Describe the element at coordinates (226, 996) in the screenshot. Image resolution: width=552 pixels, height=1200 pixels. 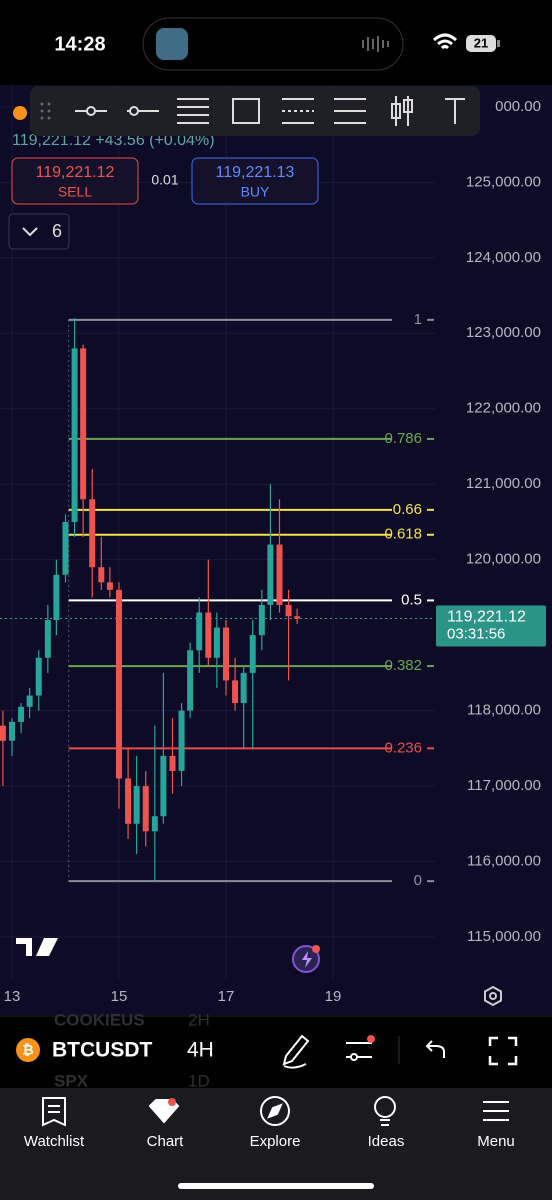
I see `x-tick-label: 17` at that location.